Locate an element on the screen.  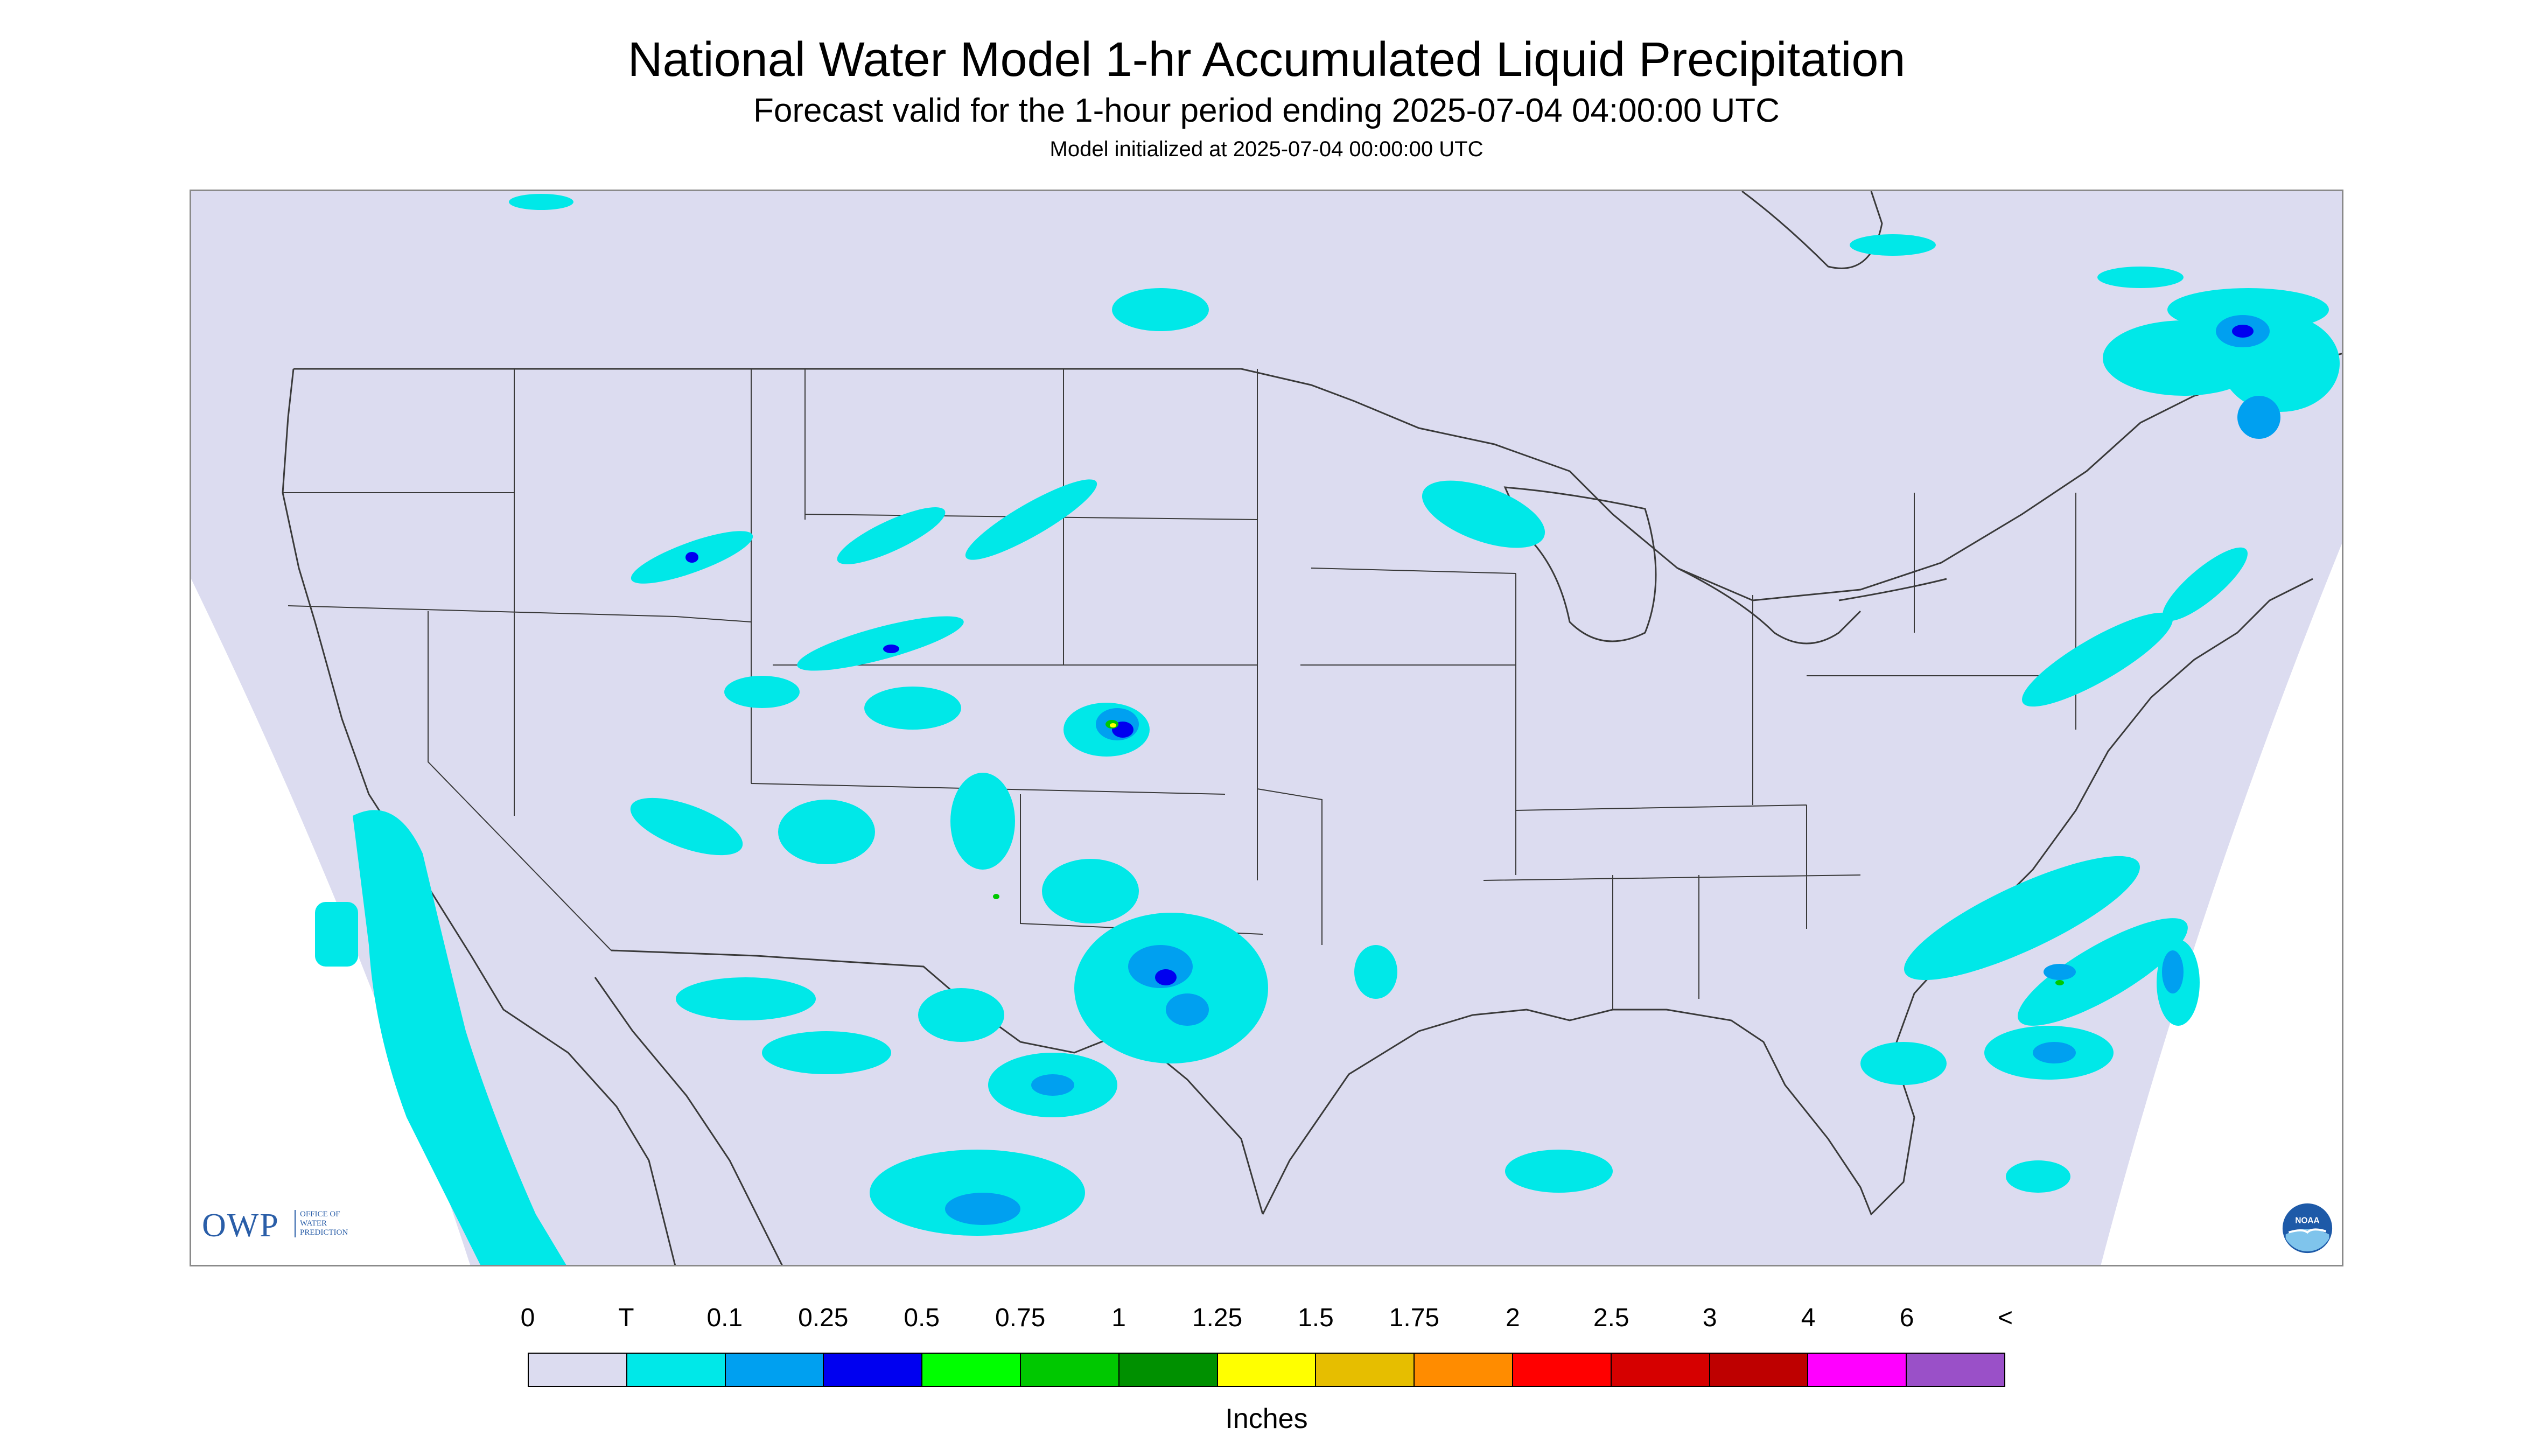
legend-tick-label: 2 is located at coordinates (1513, 1318).